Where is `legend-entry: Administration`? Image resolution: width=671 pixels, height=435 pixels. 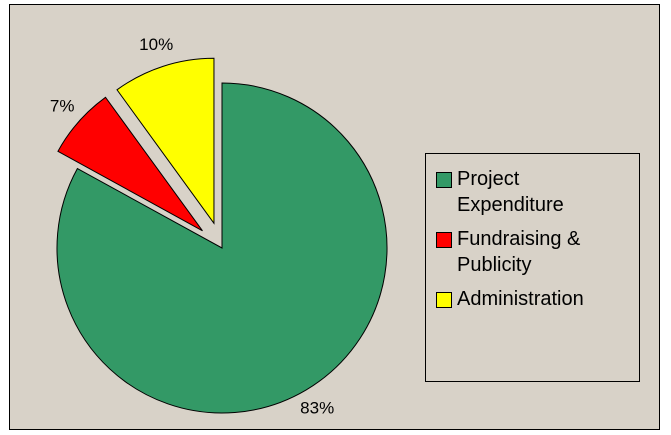
legend-entry: Administration is located at coordinates (533, 299).